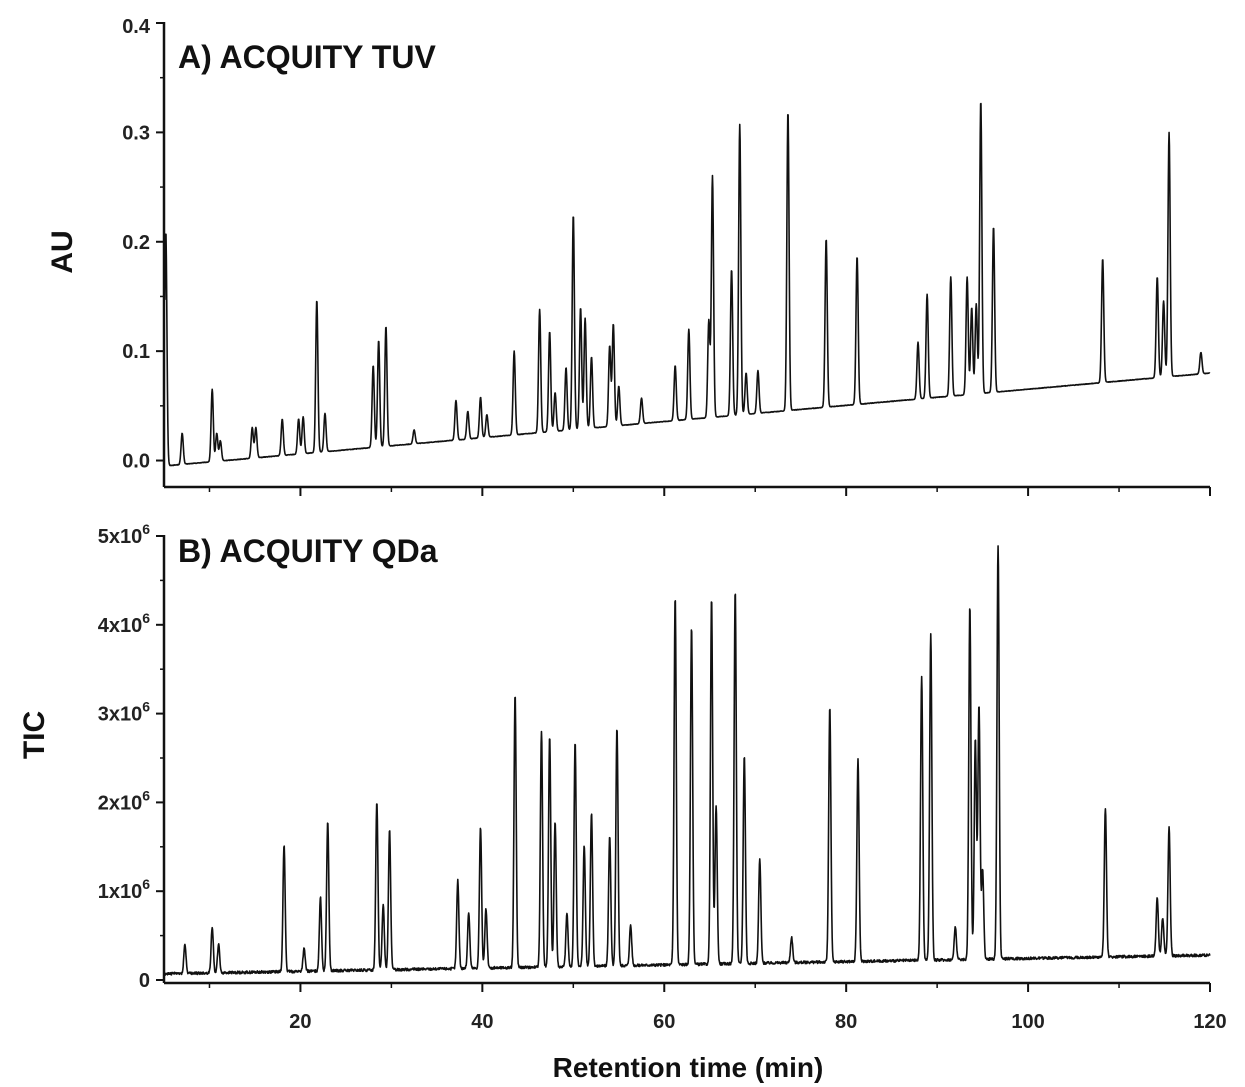  Describe the element at coordinates (136, 27) in the screenshot. I see `panel-a-y-tick-label: 0.4` at that location.